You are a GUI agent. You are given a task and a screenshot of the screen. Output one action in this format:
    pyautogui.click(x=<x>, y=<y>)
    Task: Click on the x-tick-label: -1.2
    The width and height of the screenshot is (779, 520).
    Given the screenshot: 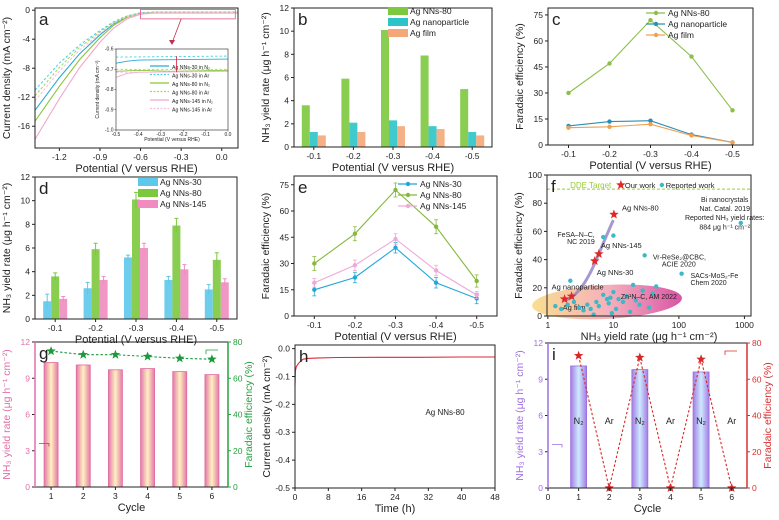 What is the action you would take?
    pyautogui.click(x=59, y=157)
    